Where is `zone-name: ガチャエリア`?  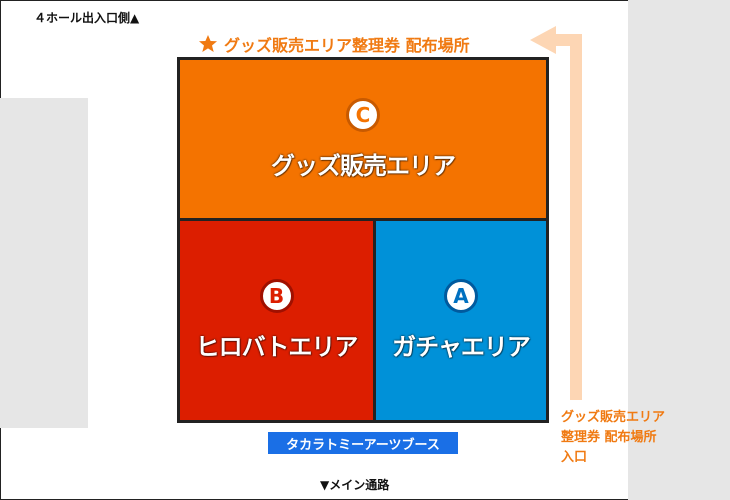 zone-name: ガチャエリア is located at coordinates (461, 347).